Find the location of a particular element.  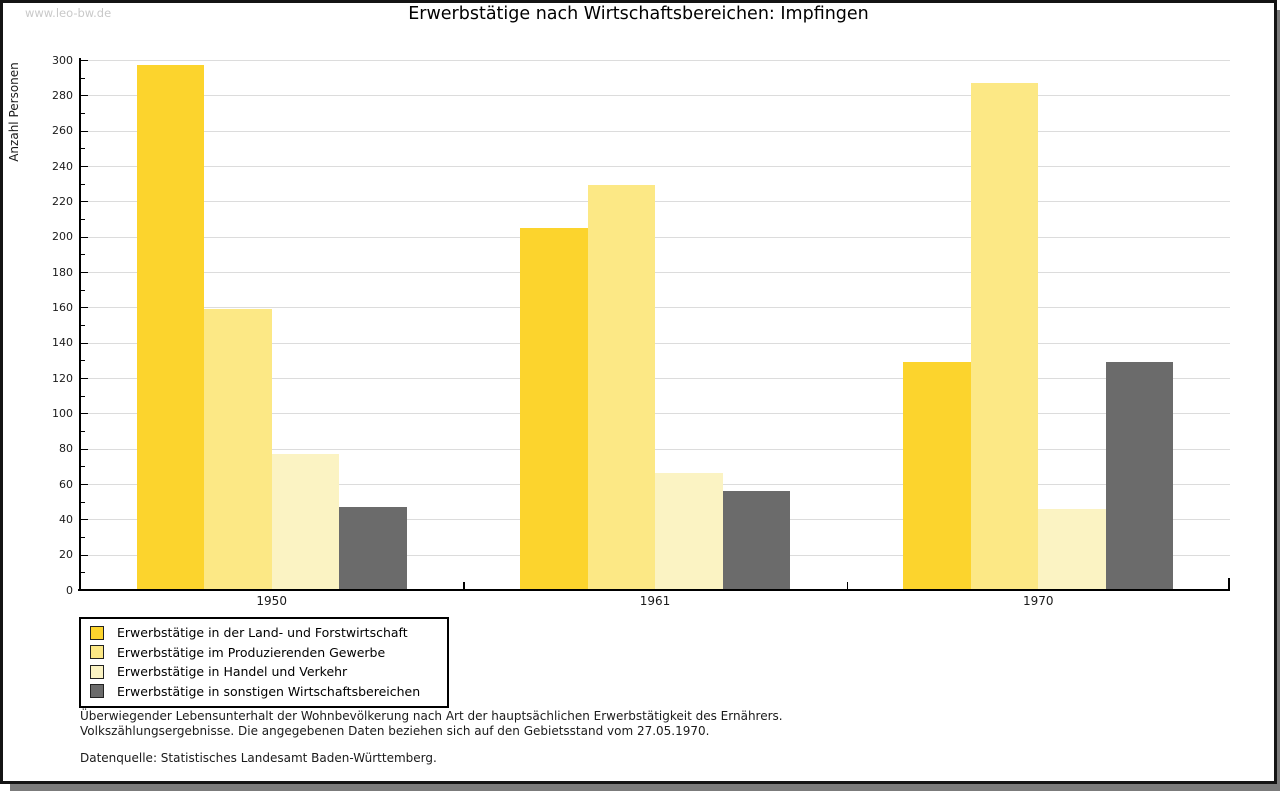

x-axis-end-tick is located at coordinates (1229, 584).